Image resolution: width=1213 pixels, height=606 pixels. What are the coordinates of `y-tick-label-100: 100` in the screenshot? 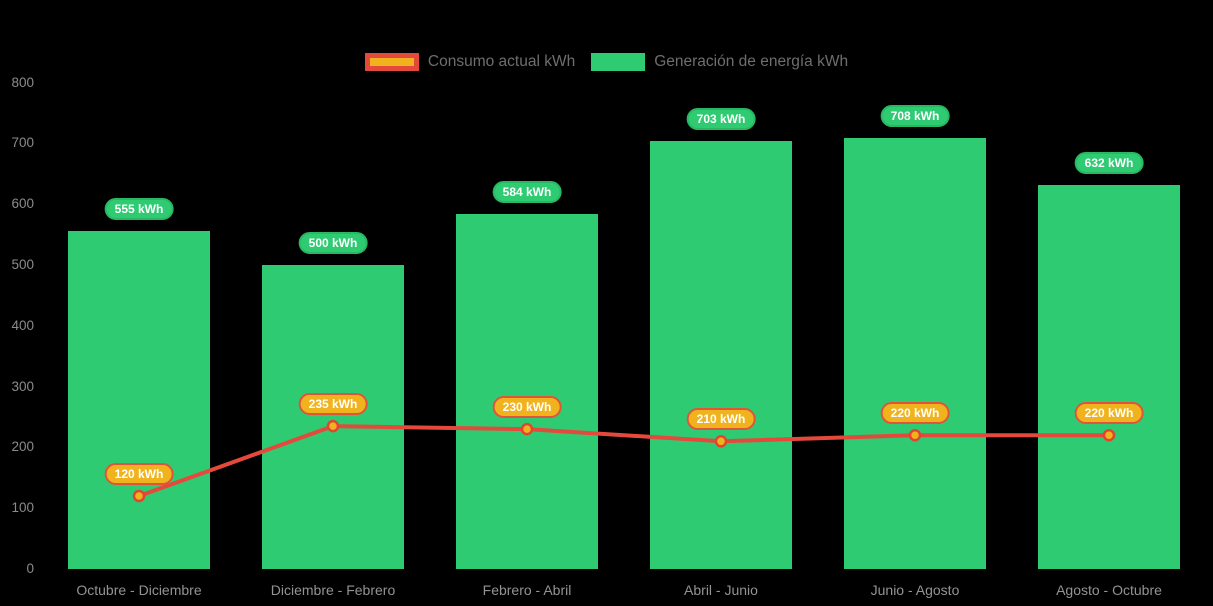 It's located at (22, 508).